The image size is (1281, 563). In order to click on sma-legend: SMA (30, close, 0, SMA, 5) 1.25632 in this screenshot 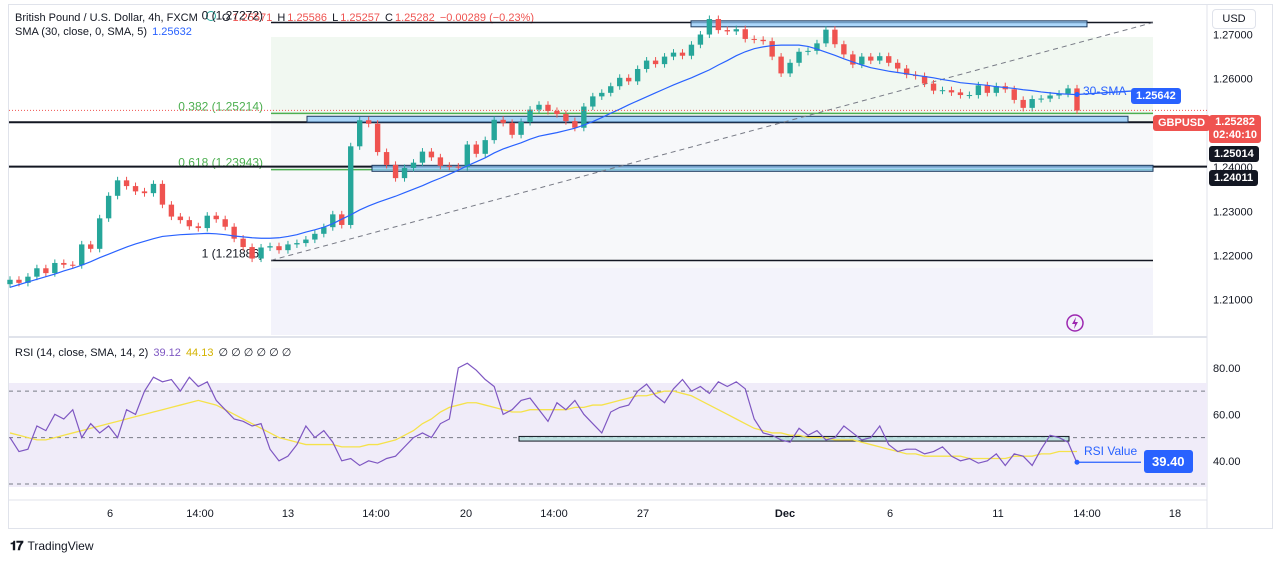, I will do `click(104, 32)`.